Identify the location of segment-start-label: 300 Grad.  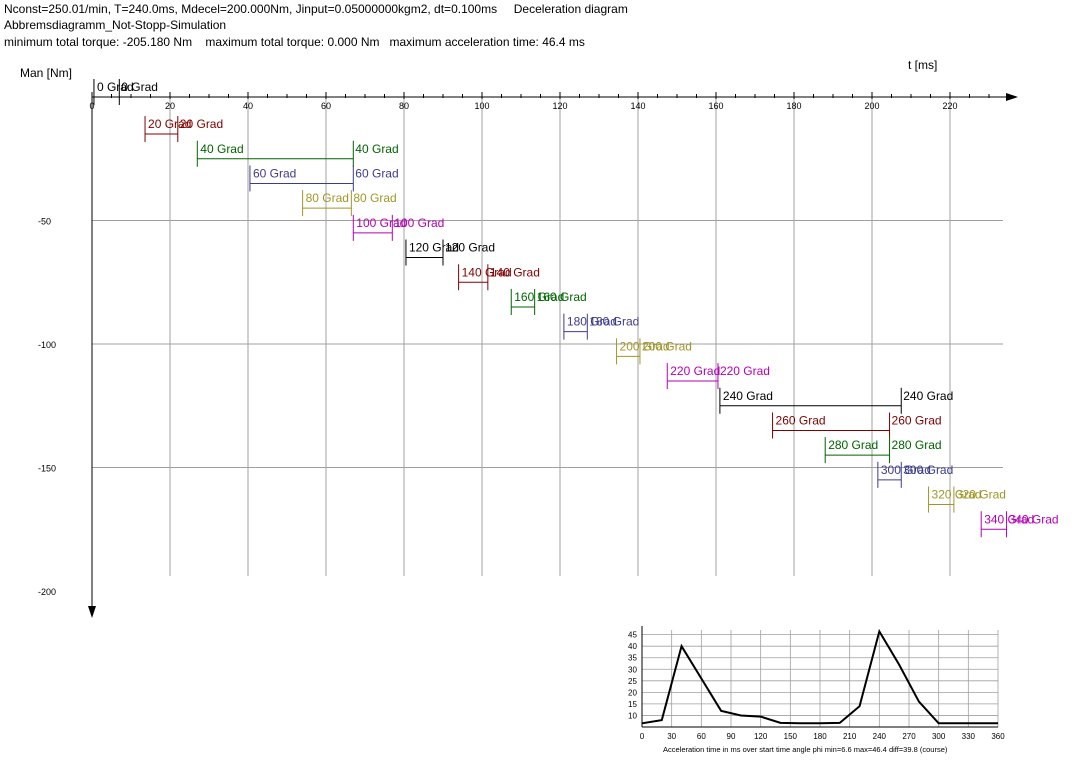
(906, 470).